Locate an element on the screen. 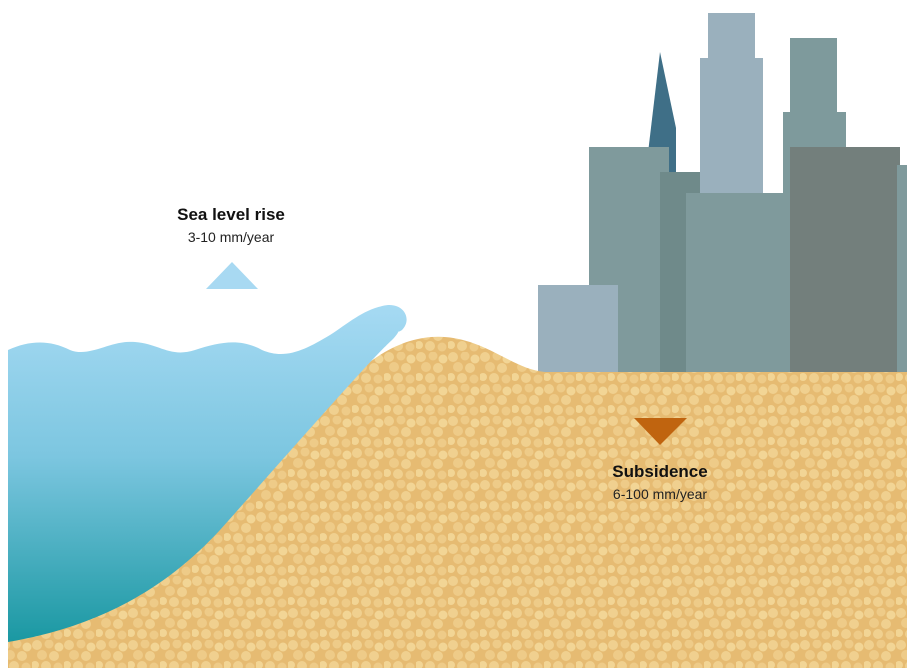  label-rate: 3-10 mm/year is located at coordinates (231, 237).